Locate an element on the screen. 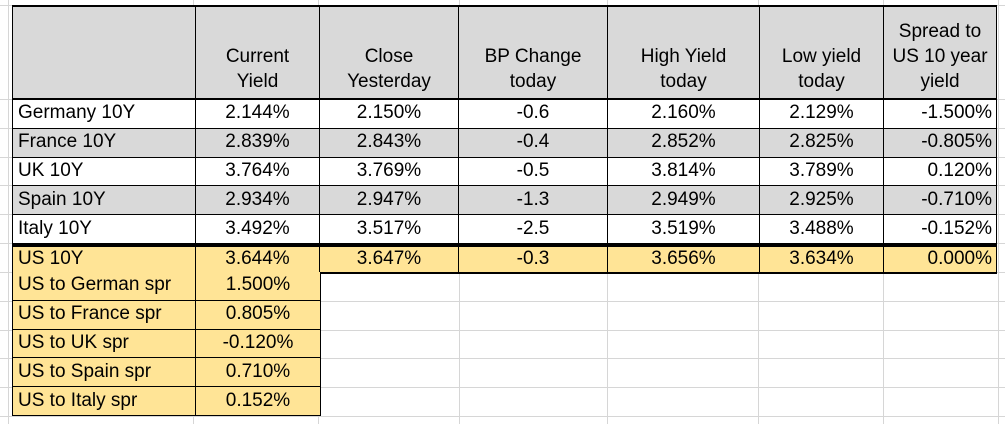  cell-germany-label: Germany 10Y is located at coordinates (104, 114).